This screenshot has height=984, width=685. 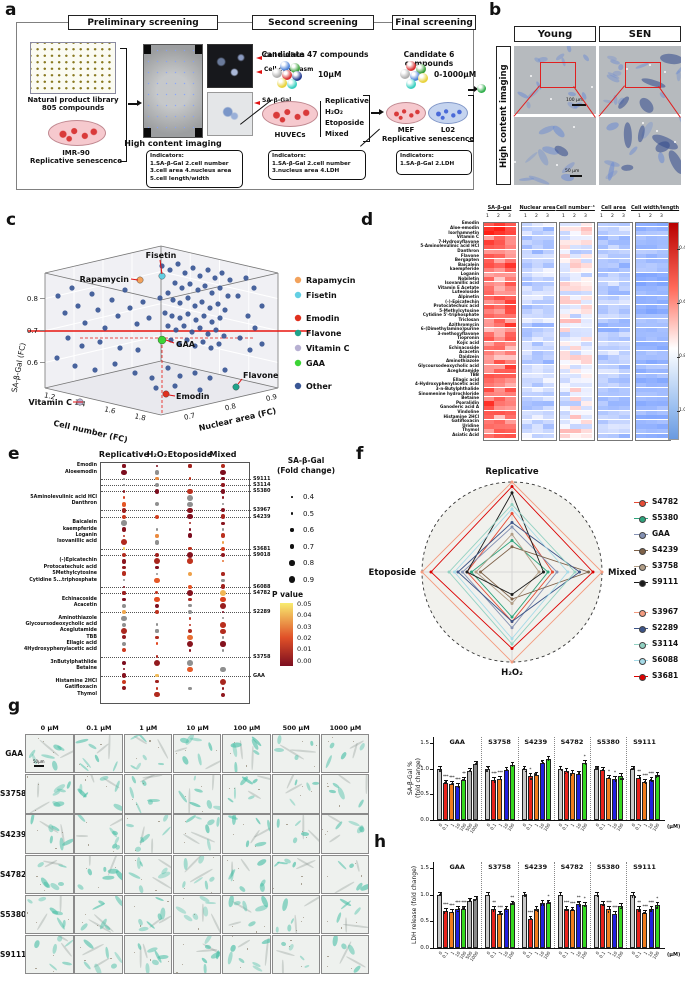 What do you see at coordinates (32, 299) in the screenshot?
I see `z-tick-label: 0.8` at bounding box center [32, 299].